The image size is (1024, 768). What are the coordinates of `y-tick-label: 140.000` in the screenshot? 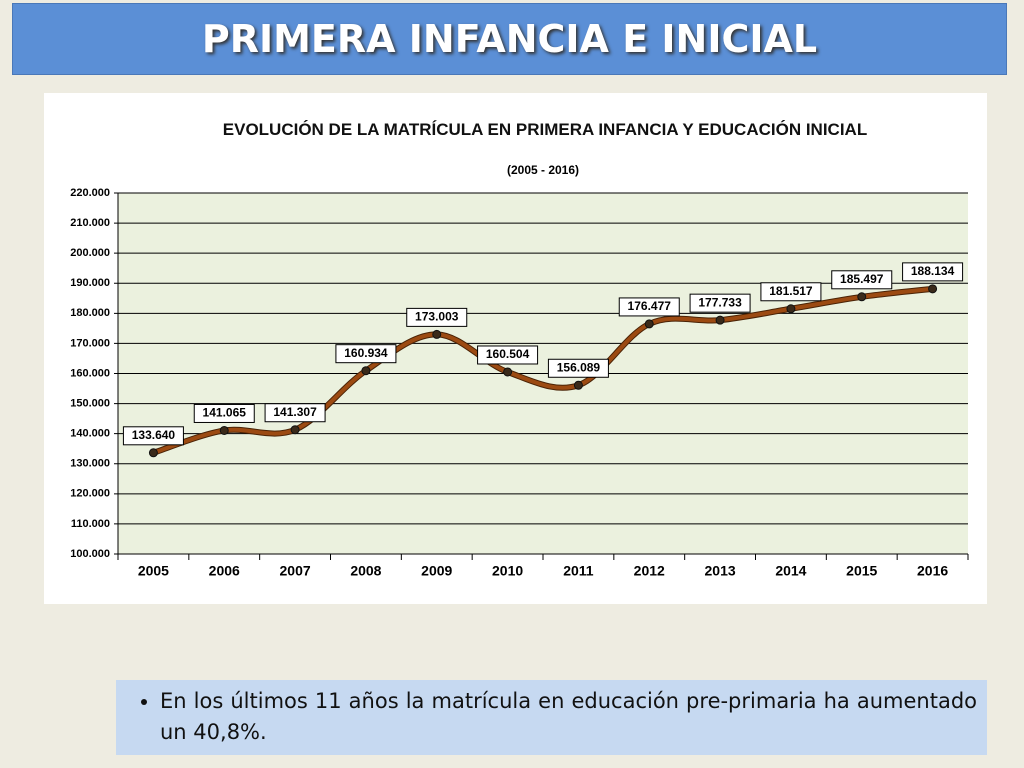 It's located at (90, 434).